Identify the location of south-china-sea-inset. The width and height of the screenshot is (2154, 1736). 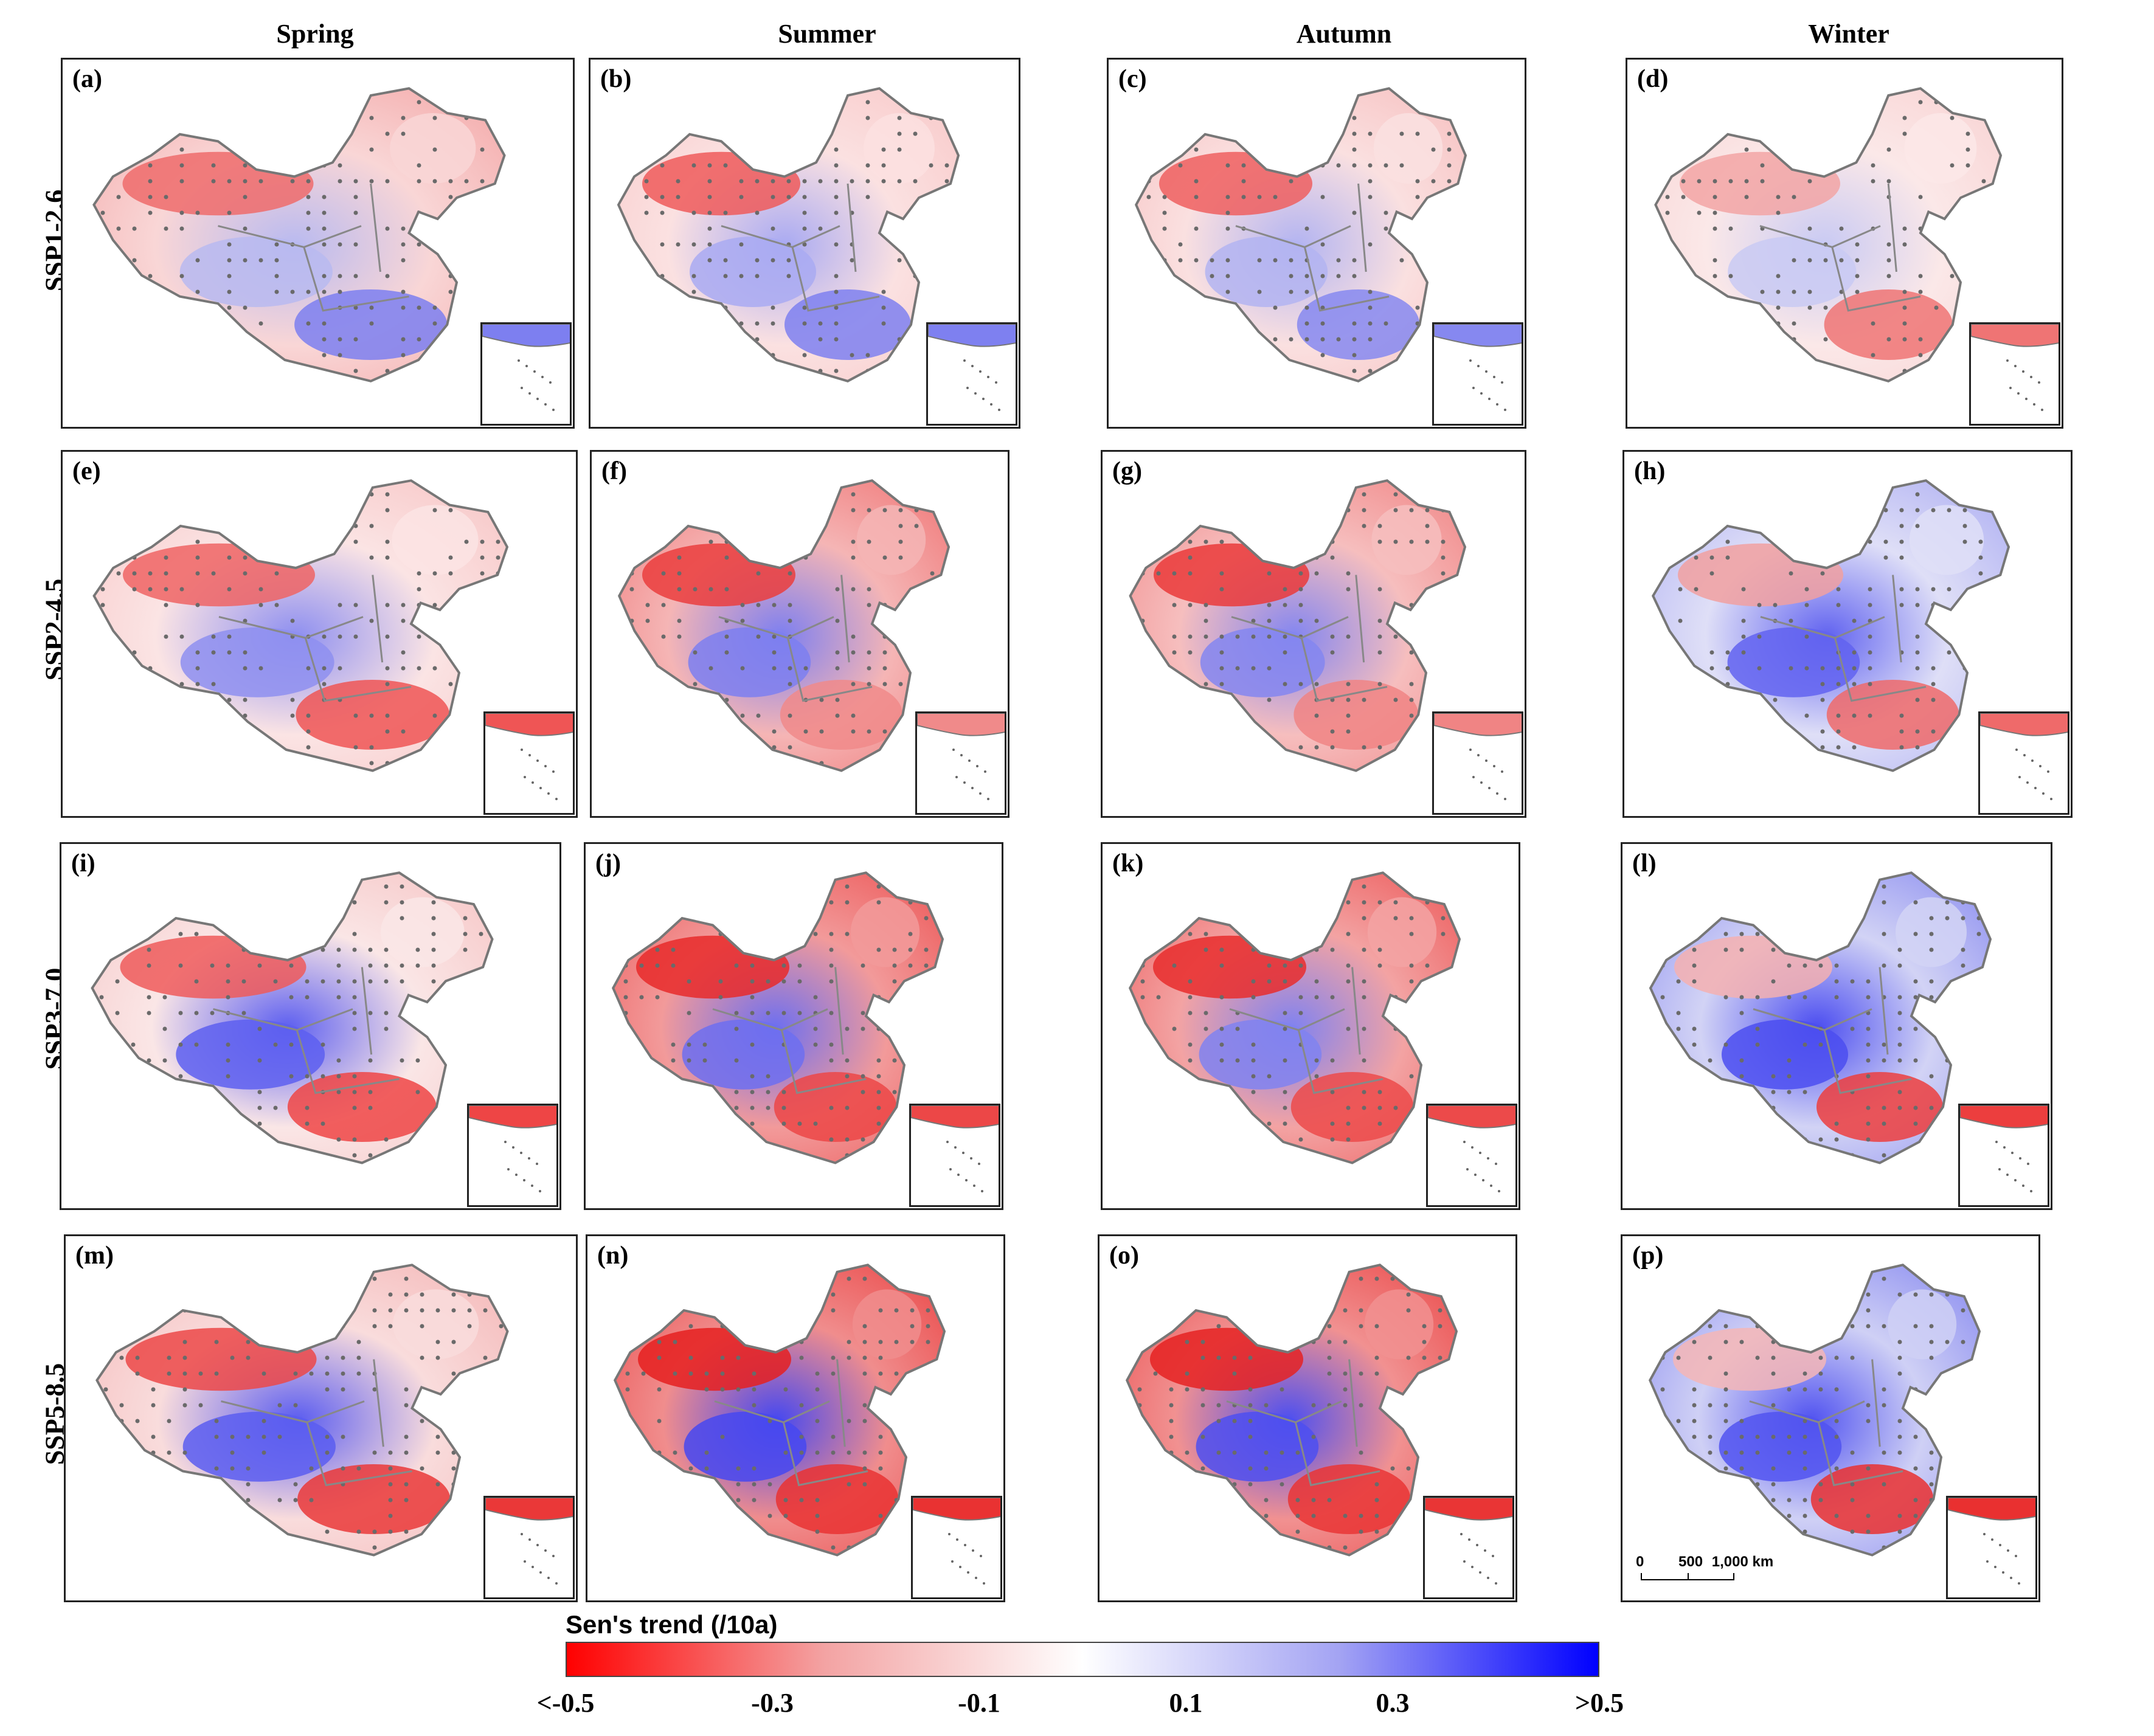
(526, 374).